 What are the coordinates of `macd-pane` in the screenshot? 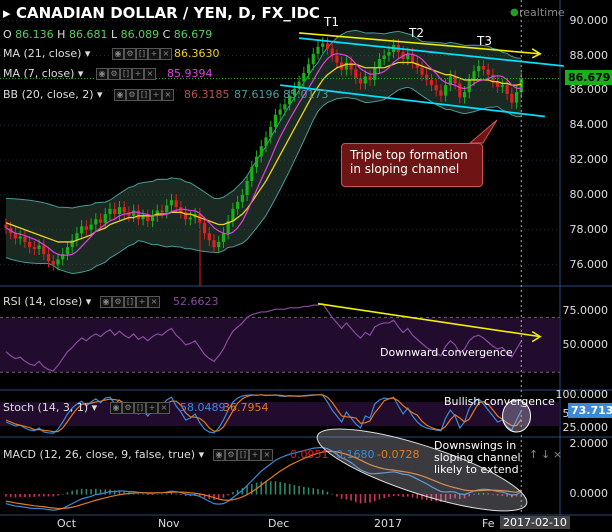 It's located at (266, 470).